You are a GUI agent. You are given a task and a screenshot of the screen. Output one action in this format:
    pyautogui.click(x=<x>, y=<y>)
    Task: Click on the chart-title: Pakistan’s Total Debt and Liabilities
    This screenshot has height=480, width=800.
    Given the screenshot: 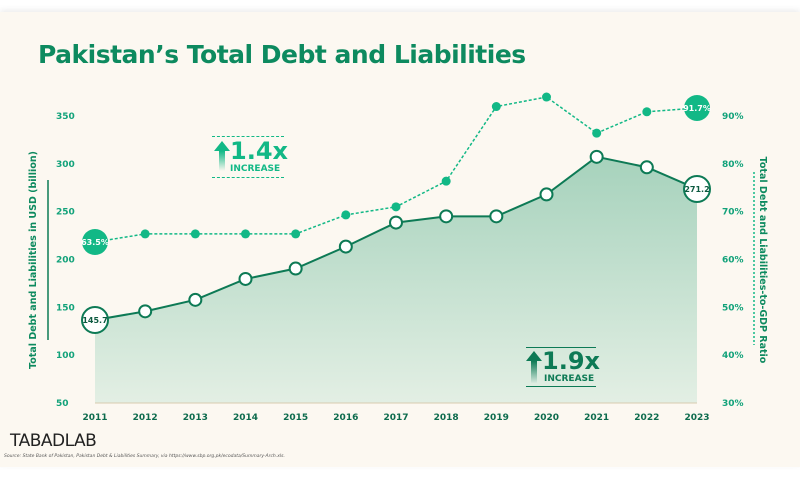 What is the action you would take?
    pyautogui.click(x=282, y=54)
    